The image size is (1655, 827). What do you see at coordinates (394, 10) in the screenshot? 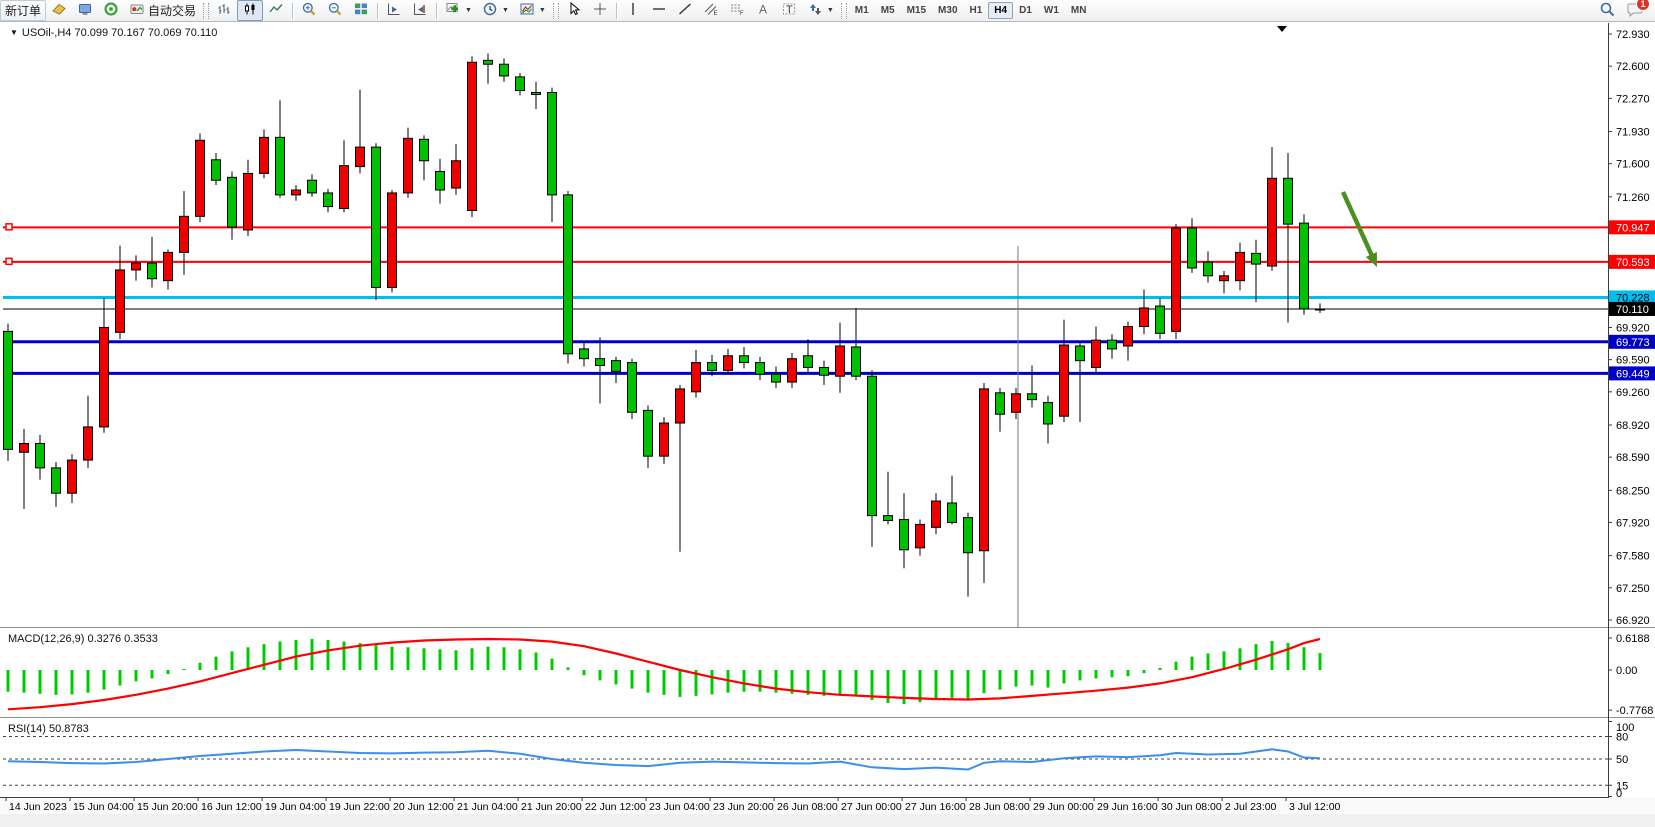
I see `auto-scroll-button` at bounding box center [394, 10].